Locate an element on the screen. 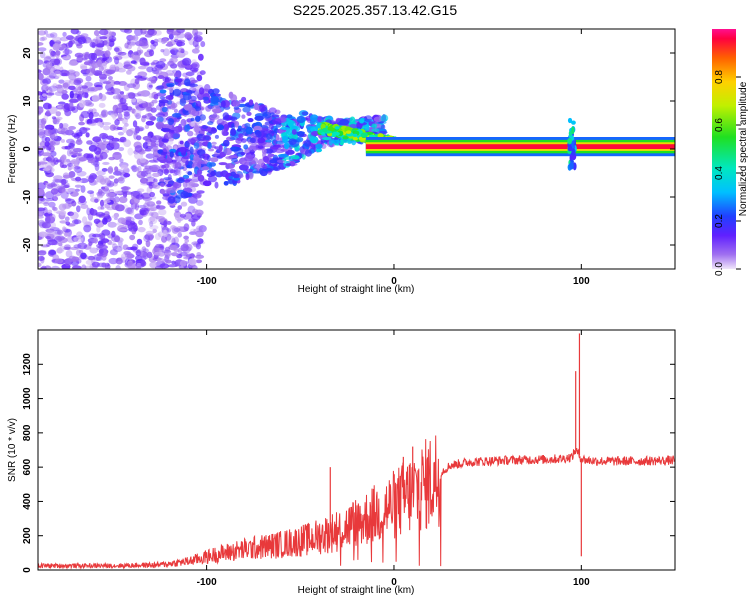 This screenshot has height=600, width=750. y-tick-label: 1200 is located at coordinates (27, 364).